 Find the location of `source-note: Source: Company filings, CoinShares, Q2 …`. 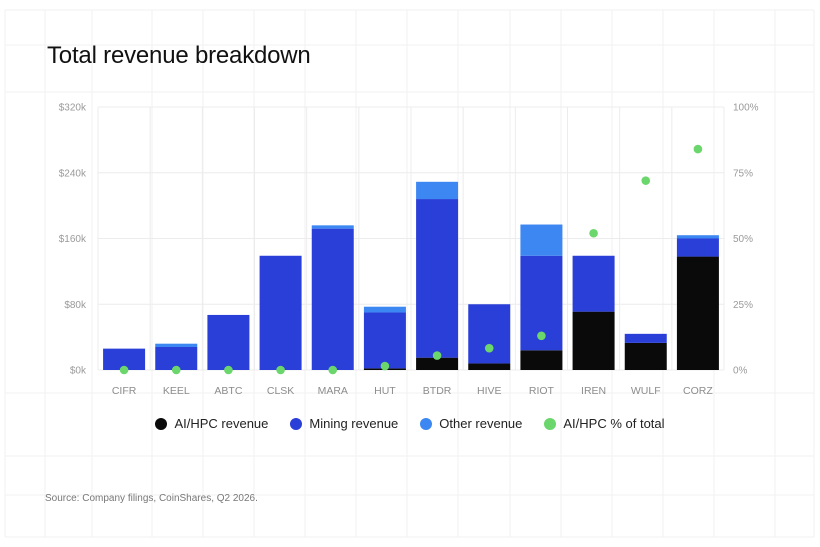

source-note: Source: Company filings, CoinShares, Q2 … is located at coordinates (151, 498).